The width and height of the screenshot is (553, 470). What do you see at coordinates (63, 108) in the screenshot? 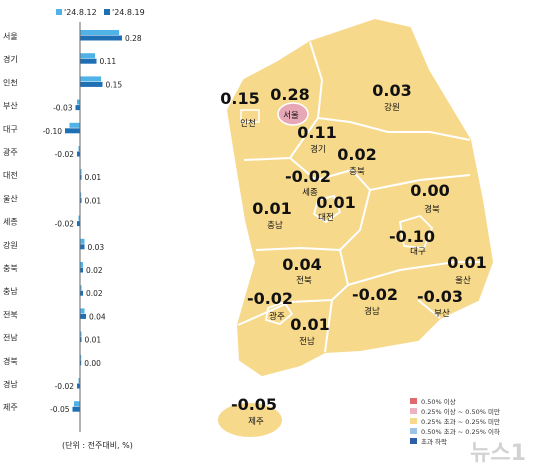
I see `bar-value-label: -0.03` at bounding box center [63, 108].